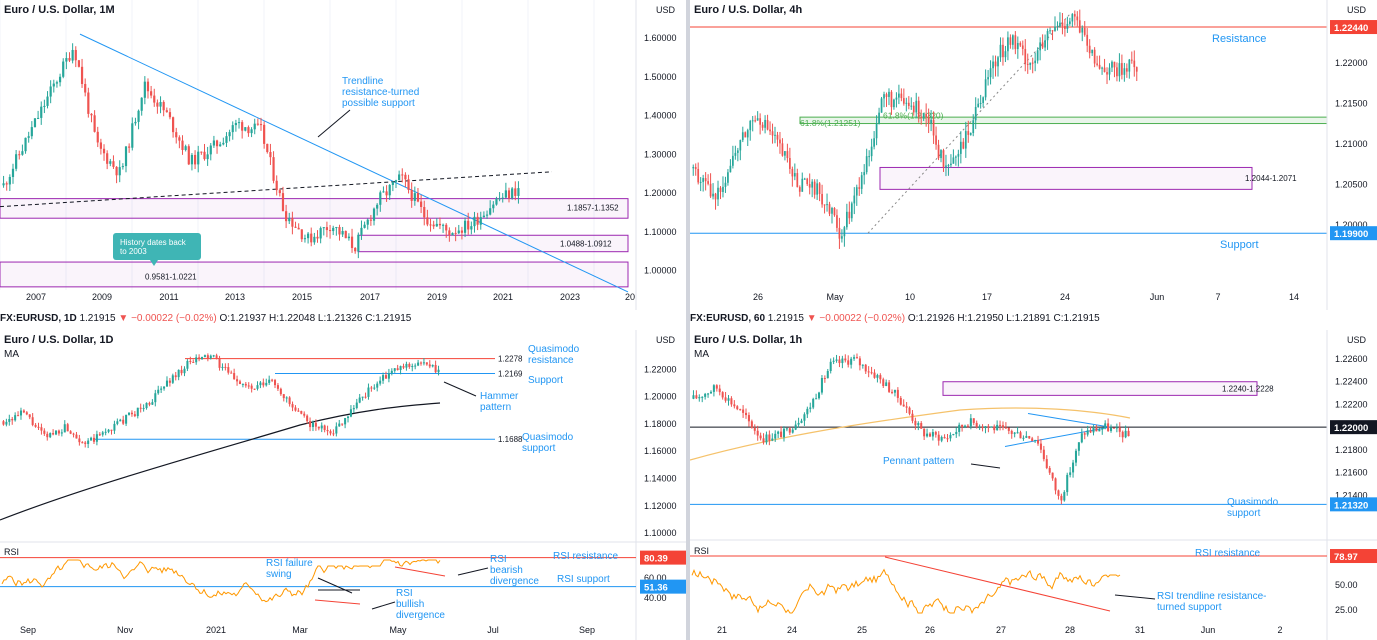 This screenshot has width=1377, height=640. I want to click on y-tick-label: 1.50000, so click(660, 77).